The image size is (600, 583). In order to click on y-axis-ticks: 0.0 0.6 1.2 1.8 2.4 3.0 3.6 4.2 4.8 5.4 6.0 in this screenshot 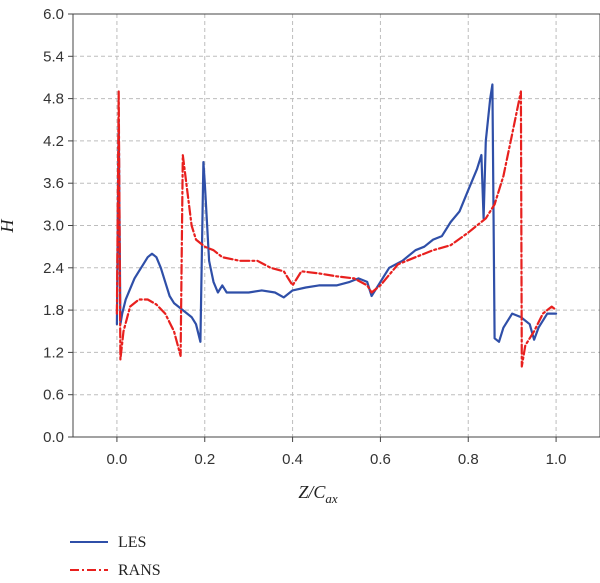, I will do `click(58, 226)`.